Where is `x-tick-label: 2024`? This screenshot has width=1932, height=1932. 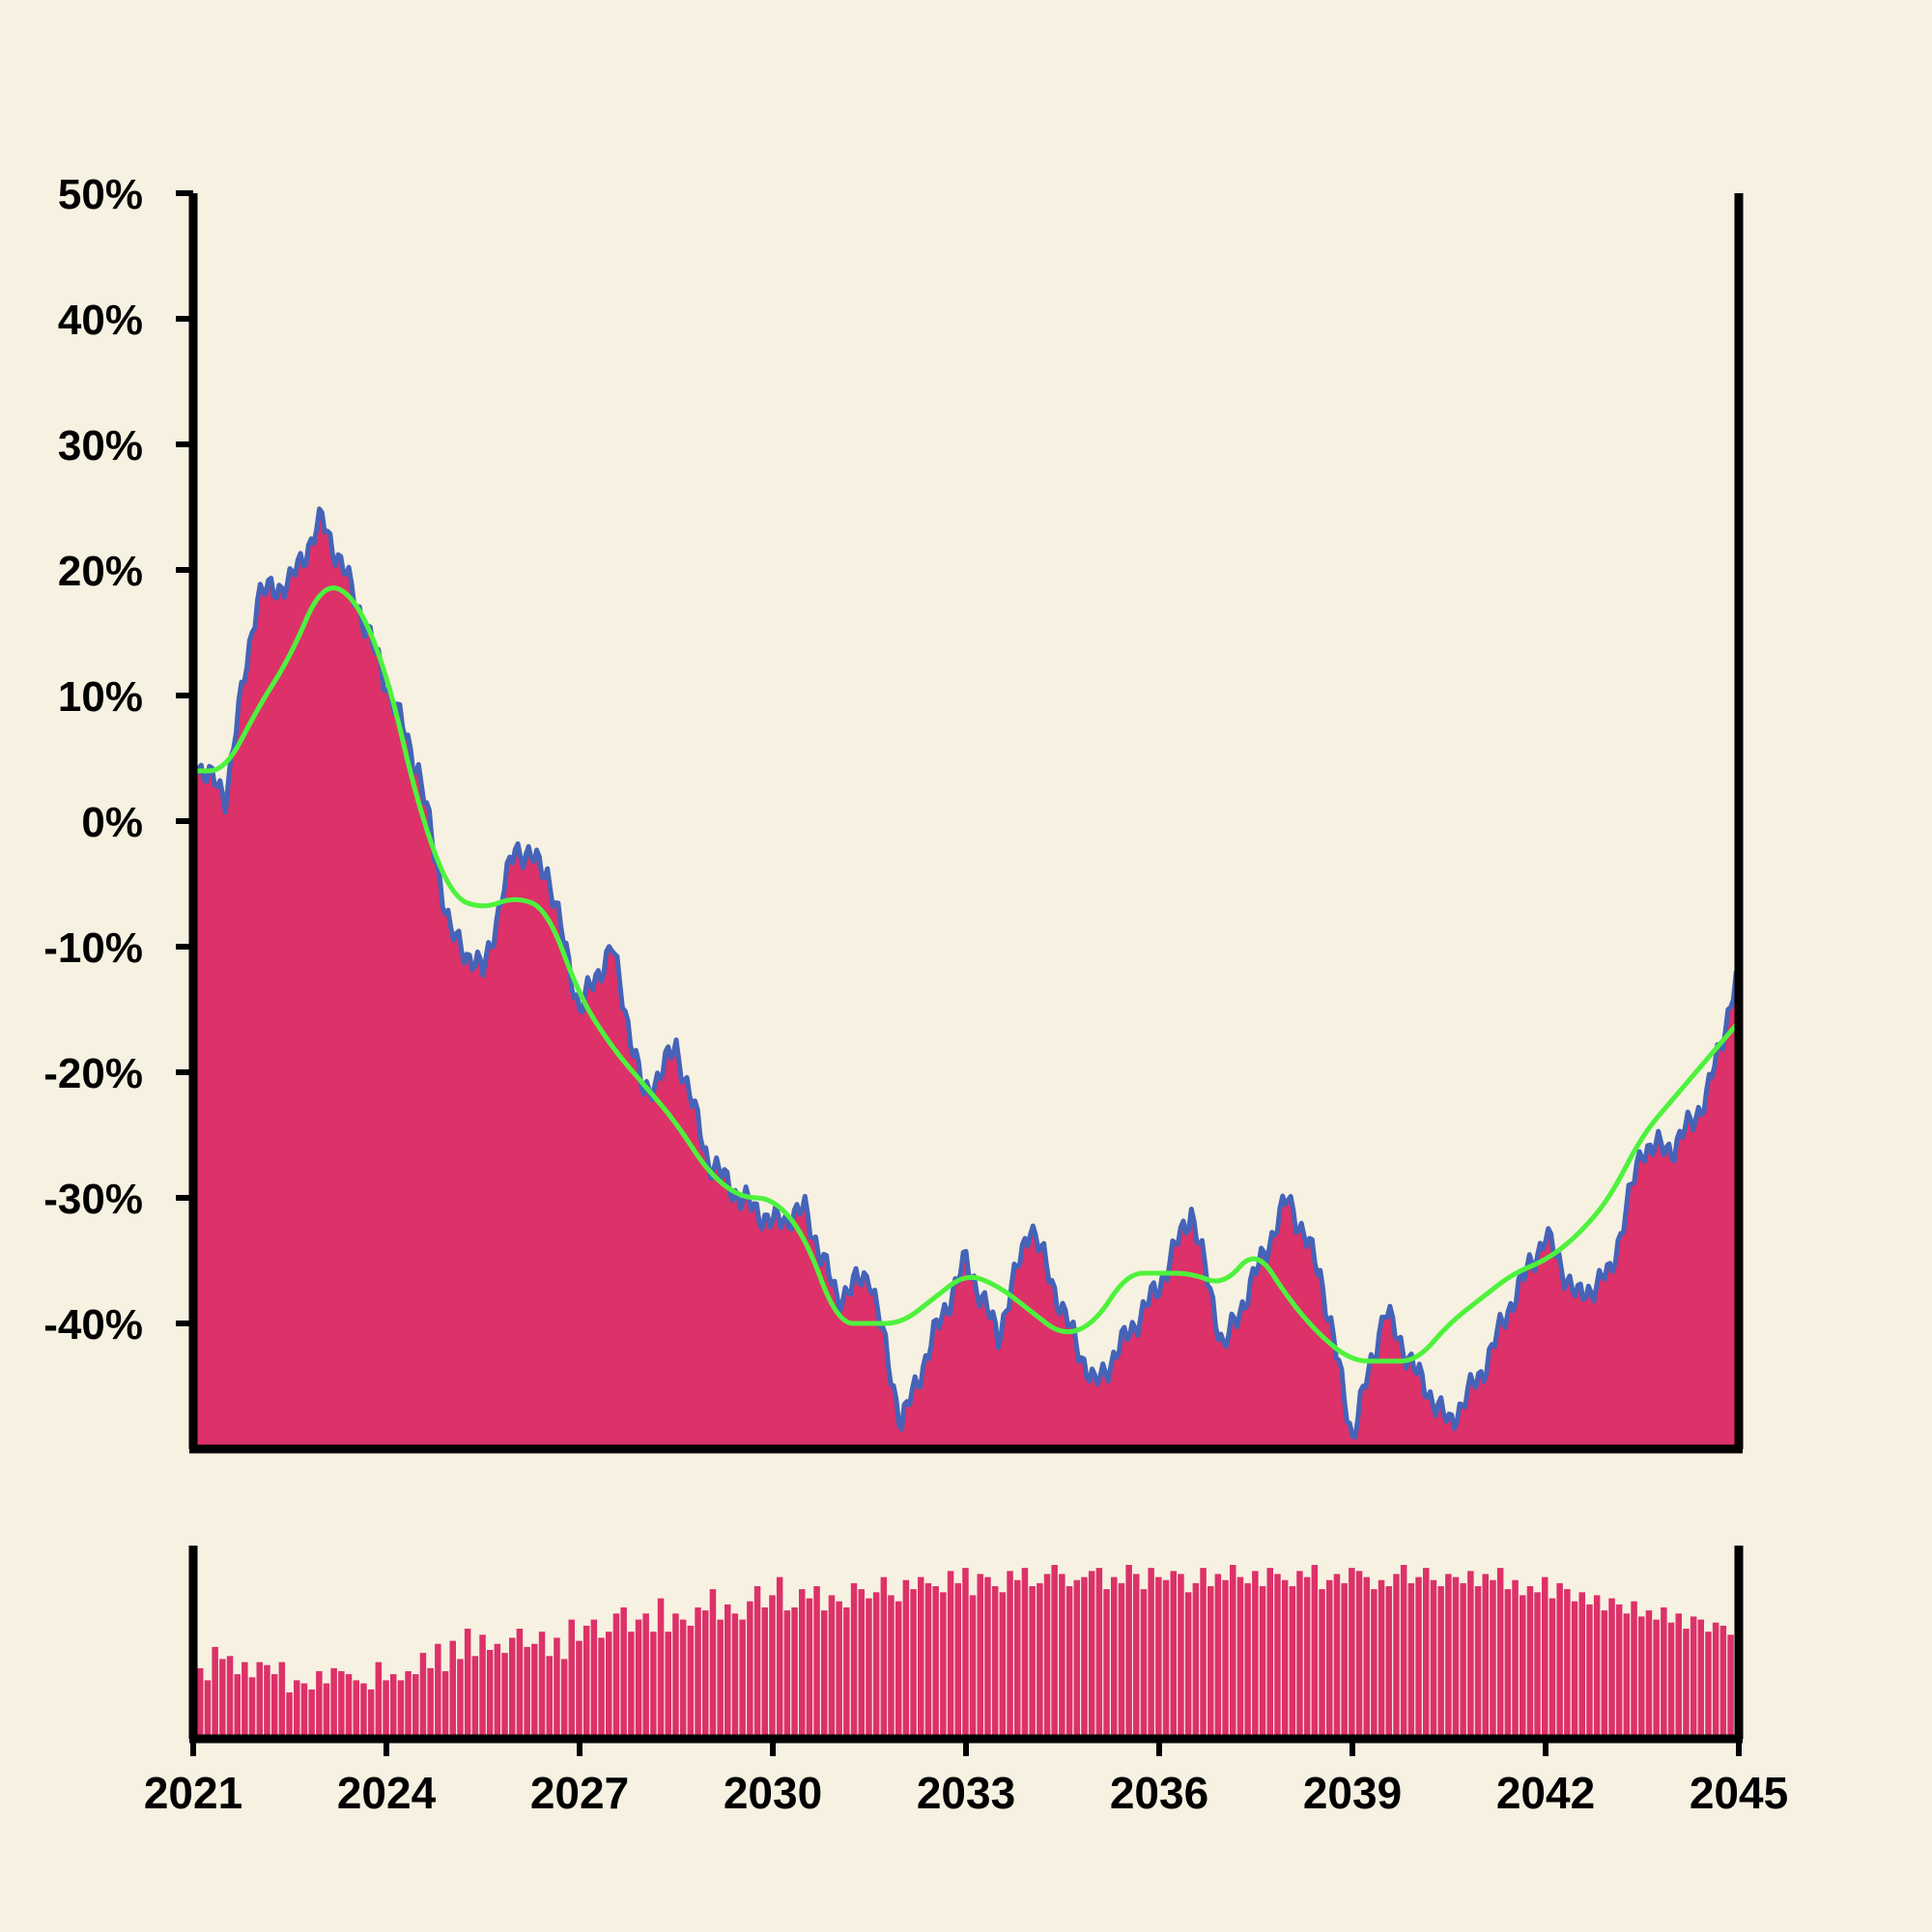 x-tick-label: 2024 is located at coordinates (387, 1793).